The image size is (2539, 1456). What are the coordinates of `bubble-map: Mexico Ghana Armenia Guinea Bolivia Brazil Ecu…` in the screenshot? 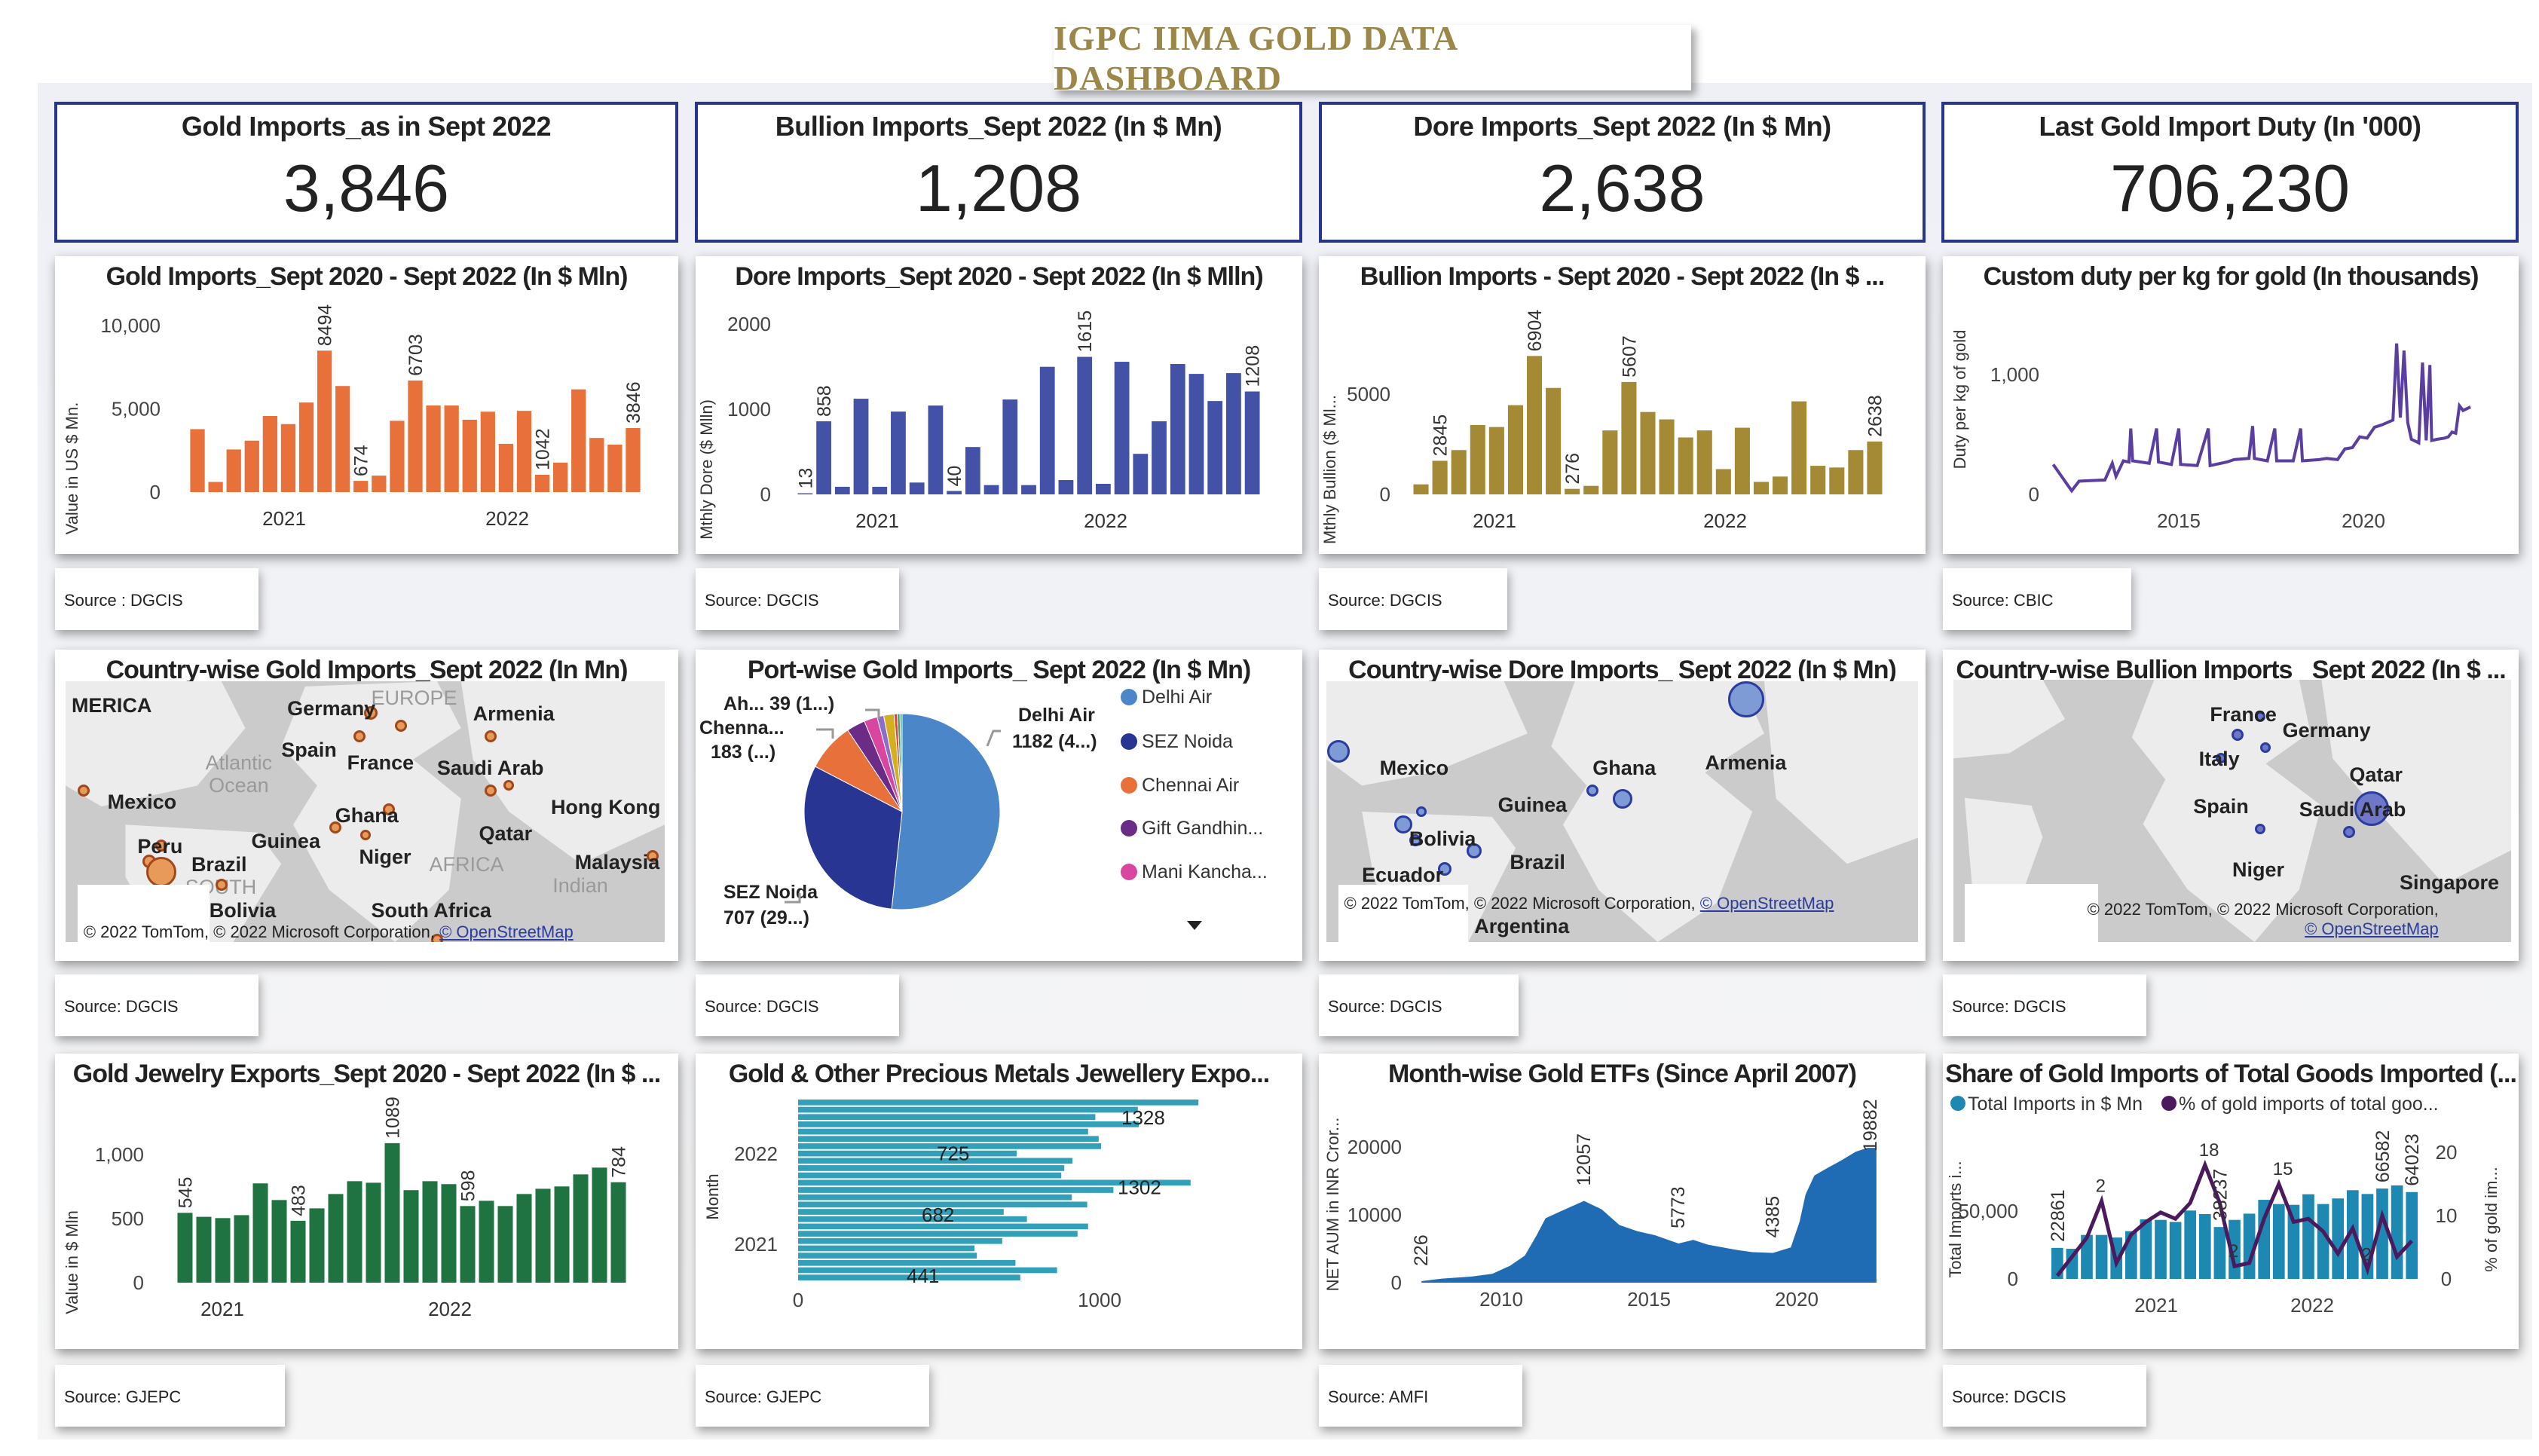 It's located at (1622, 811).